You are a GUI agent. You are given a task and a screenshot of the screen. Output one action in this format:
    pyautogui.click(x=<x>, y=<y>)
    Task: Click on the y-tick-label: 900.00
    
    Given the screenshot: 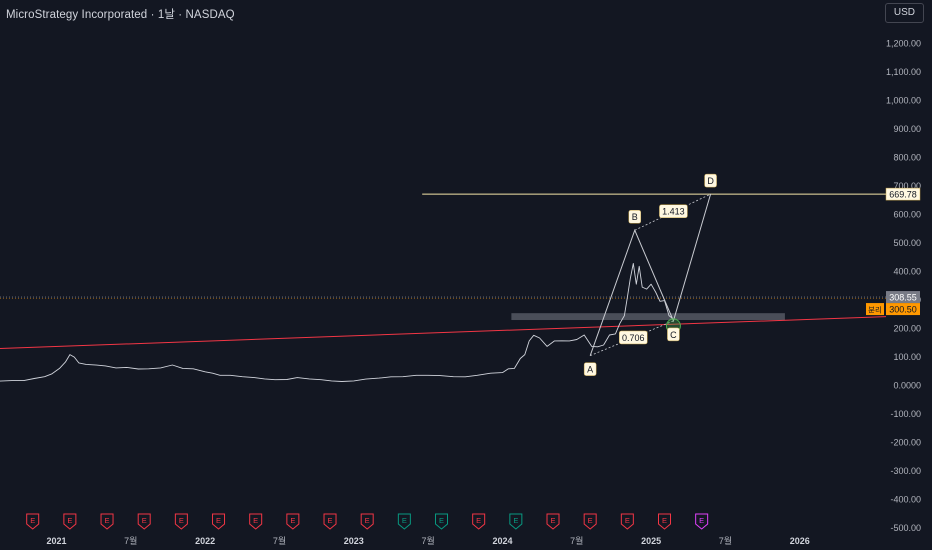 What is the action you would take?
    pyautogui.click(x=907, y=129)
    